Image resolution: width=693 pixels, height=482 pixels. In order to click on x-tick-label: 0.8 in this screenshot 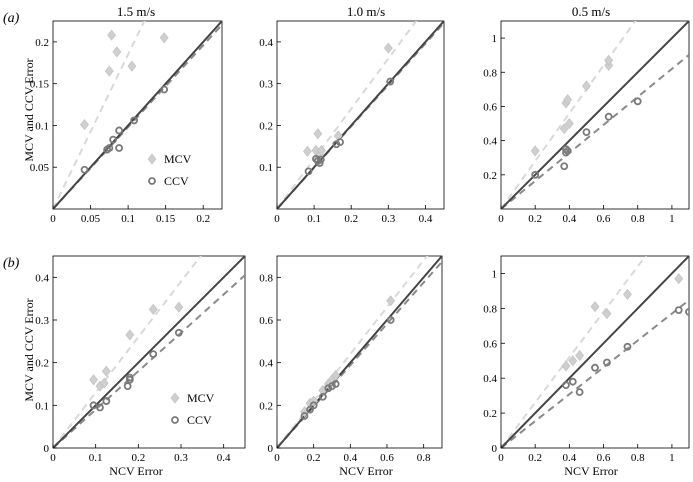, I will do `click(638, 458)`.